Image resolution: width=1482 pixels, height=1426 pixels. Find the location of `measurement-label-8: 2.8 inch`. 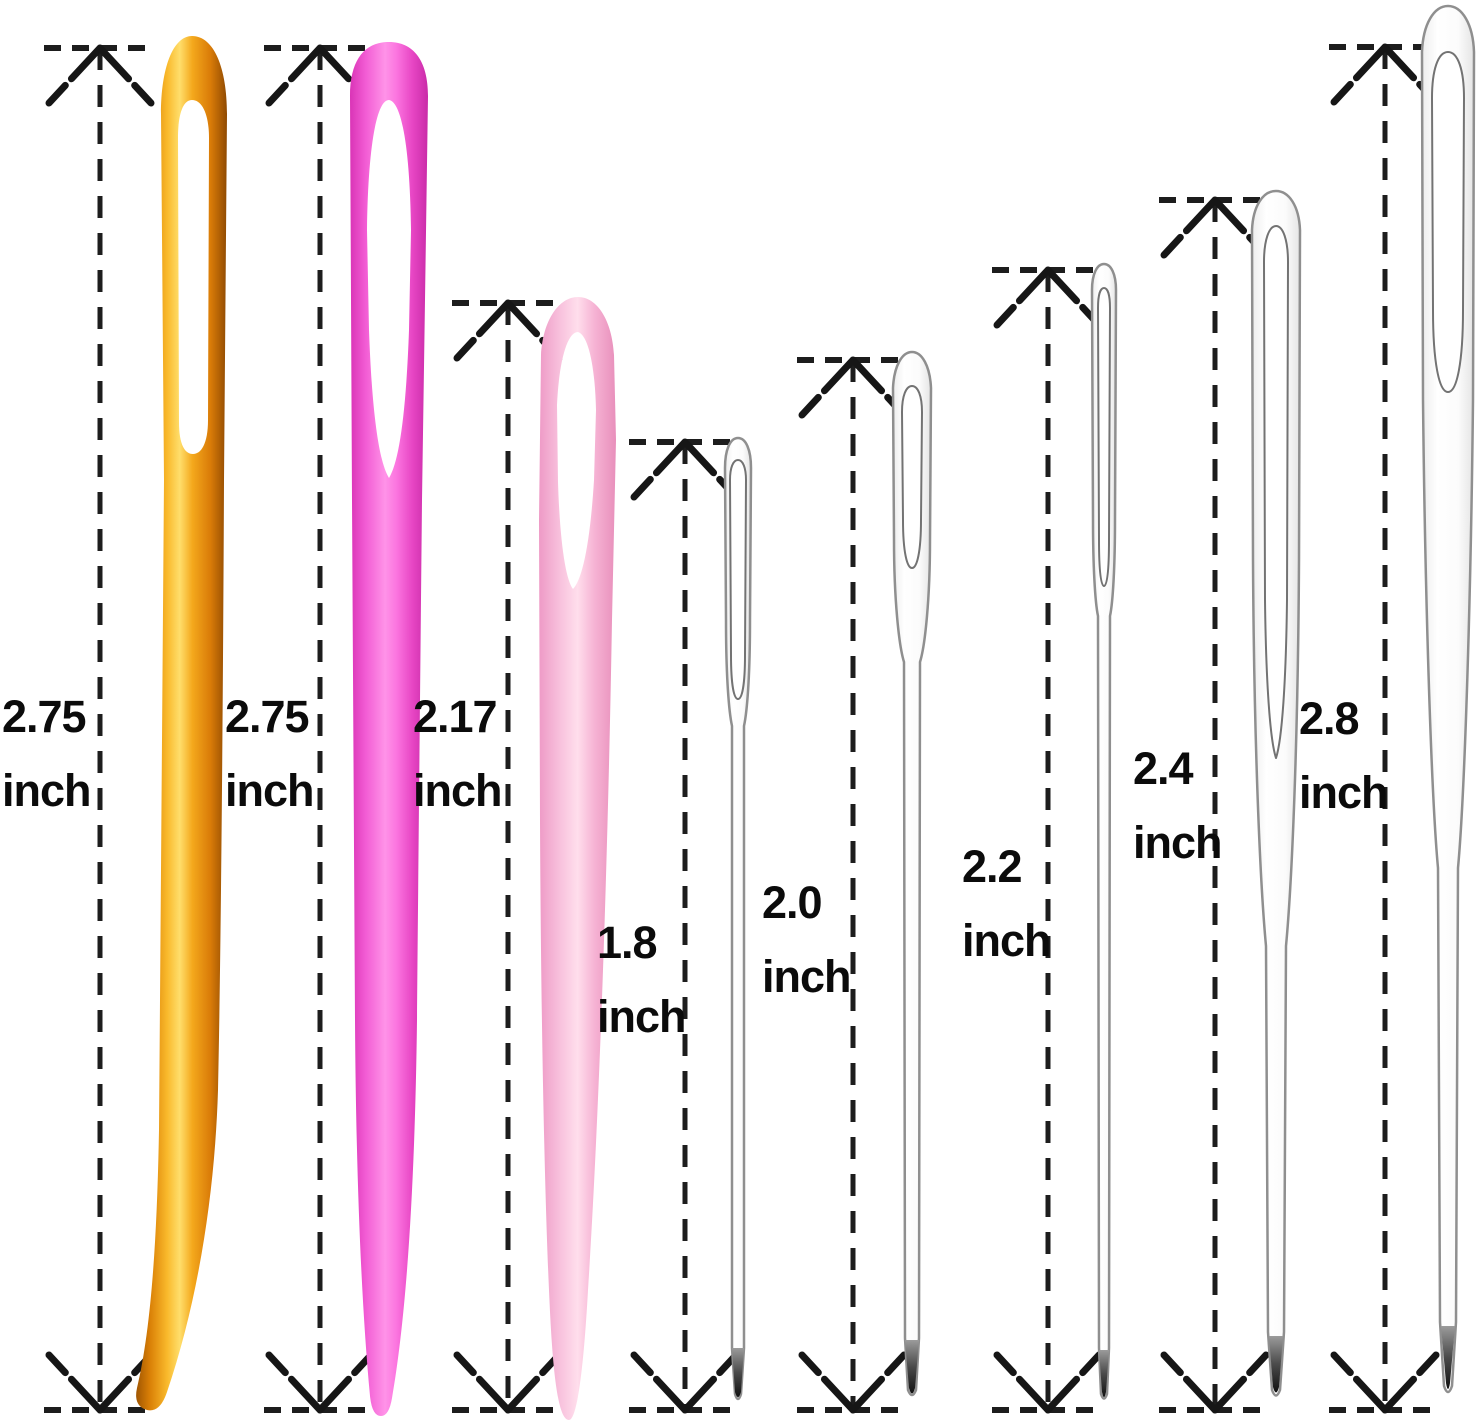

measurement-label-8: 2.8 inch is located at coordinates (1344, 755).